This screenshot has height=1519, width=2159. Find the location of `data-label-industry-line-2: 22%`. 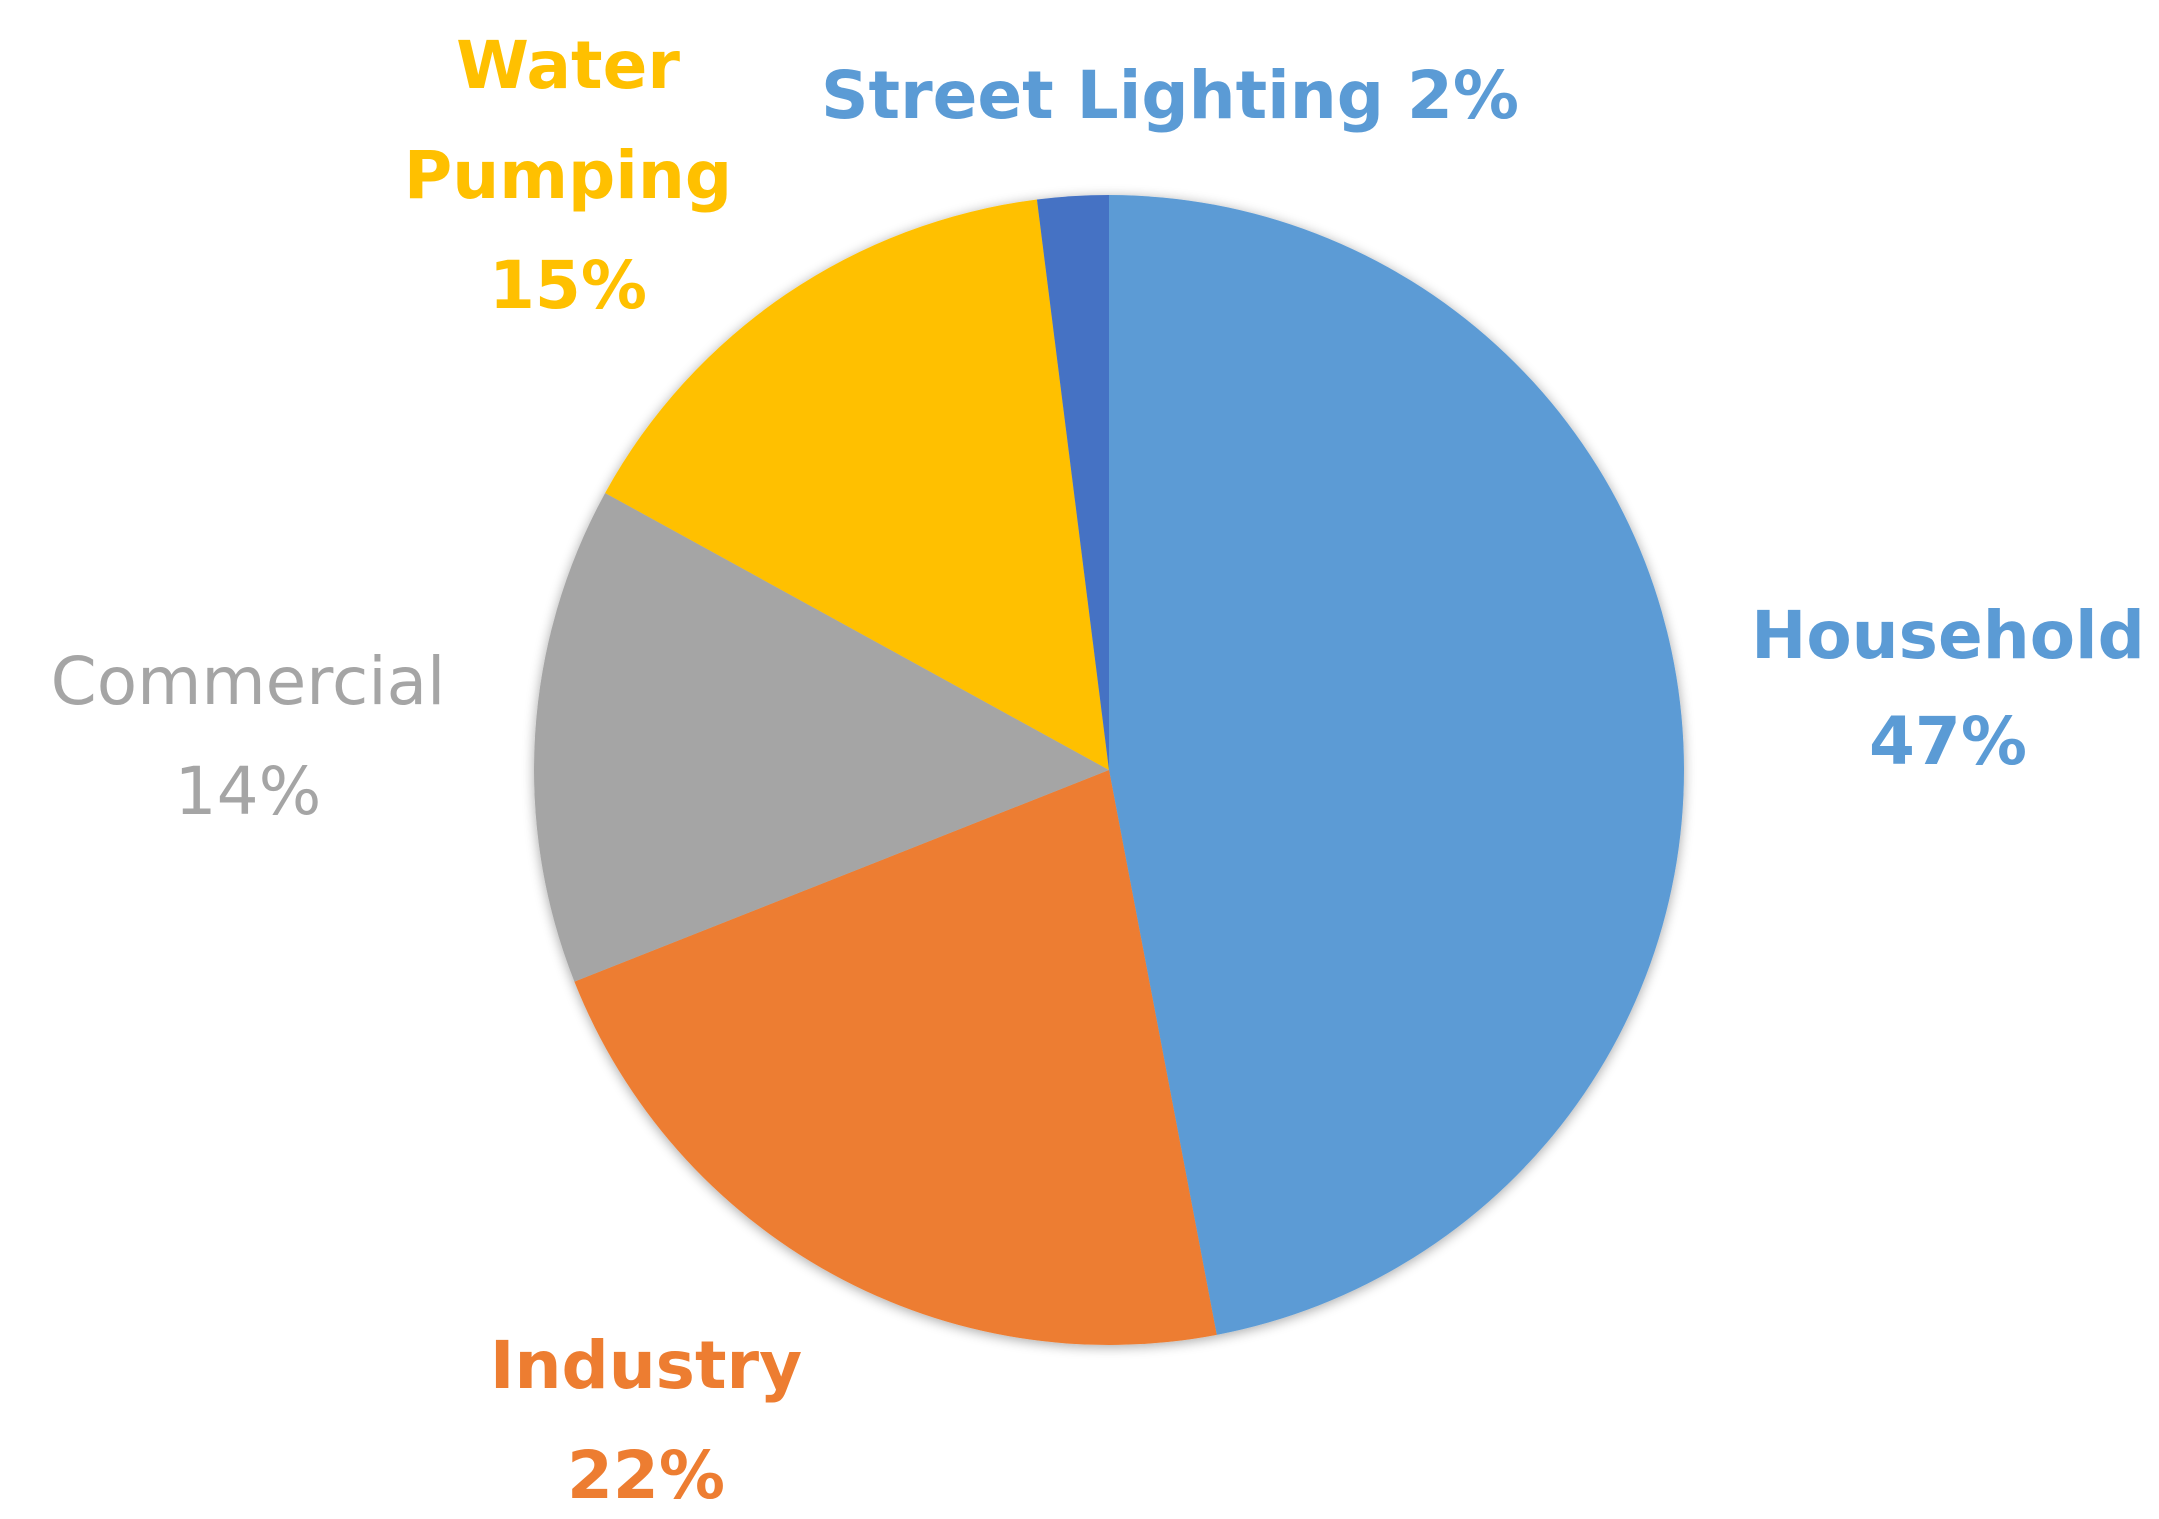

data-label-industry-line-2: 22% is located at coordinates (646, 1475).